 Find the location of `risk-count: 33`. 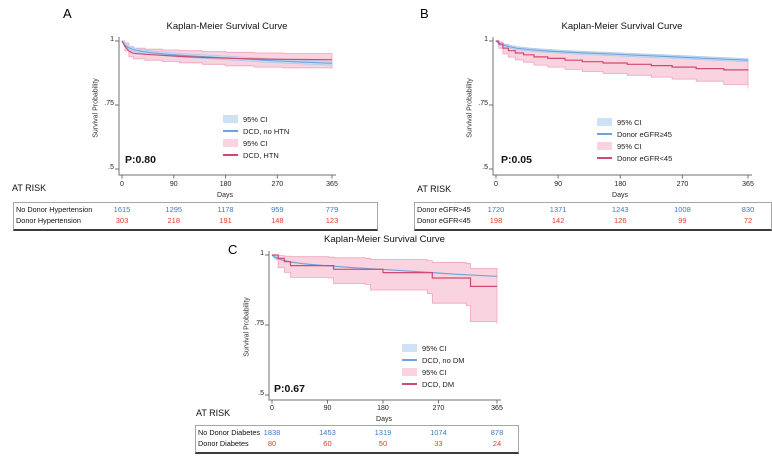

risk-count: 33 is located at coordinates (438, 443).